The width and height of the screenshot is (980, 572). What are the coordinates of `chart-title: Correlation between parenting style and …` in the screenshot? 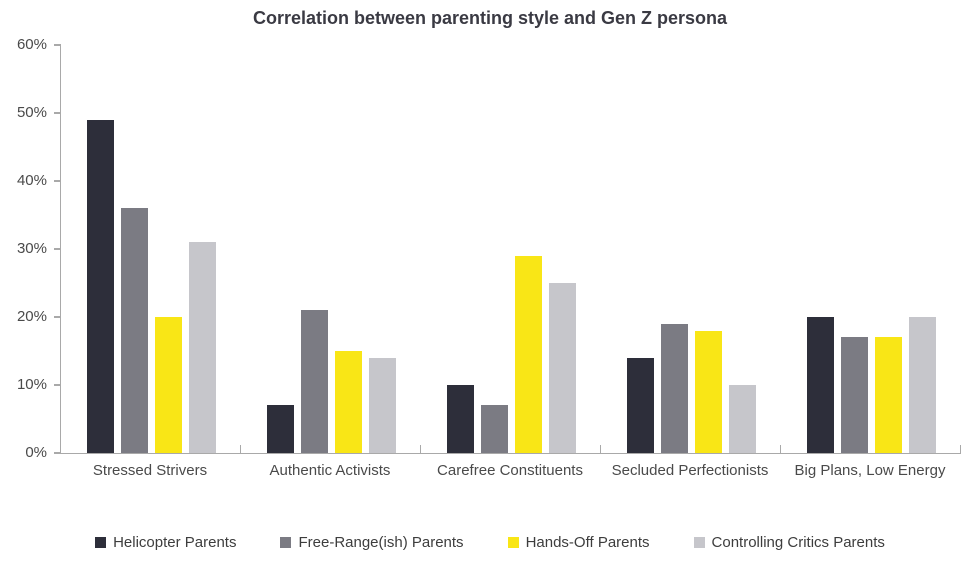 It's located at (490, 18).